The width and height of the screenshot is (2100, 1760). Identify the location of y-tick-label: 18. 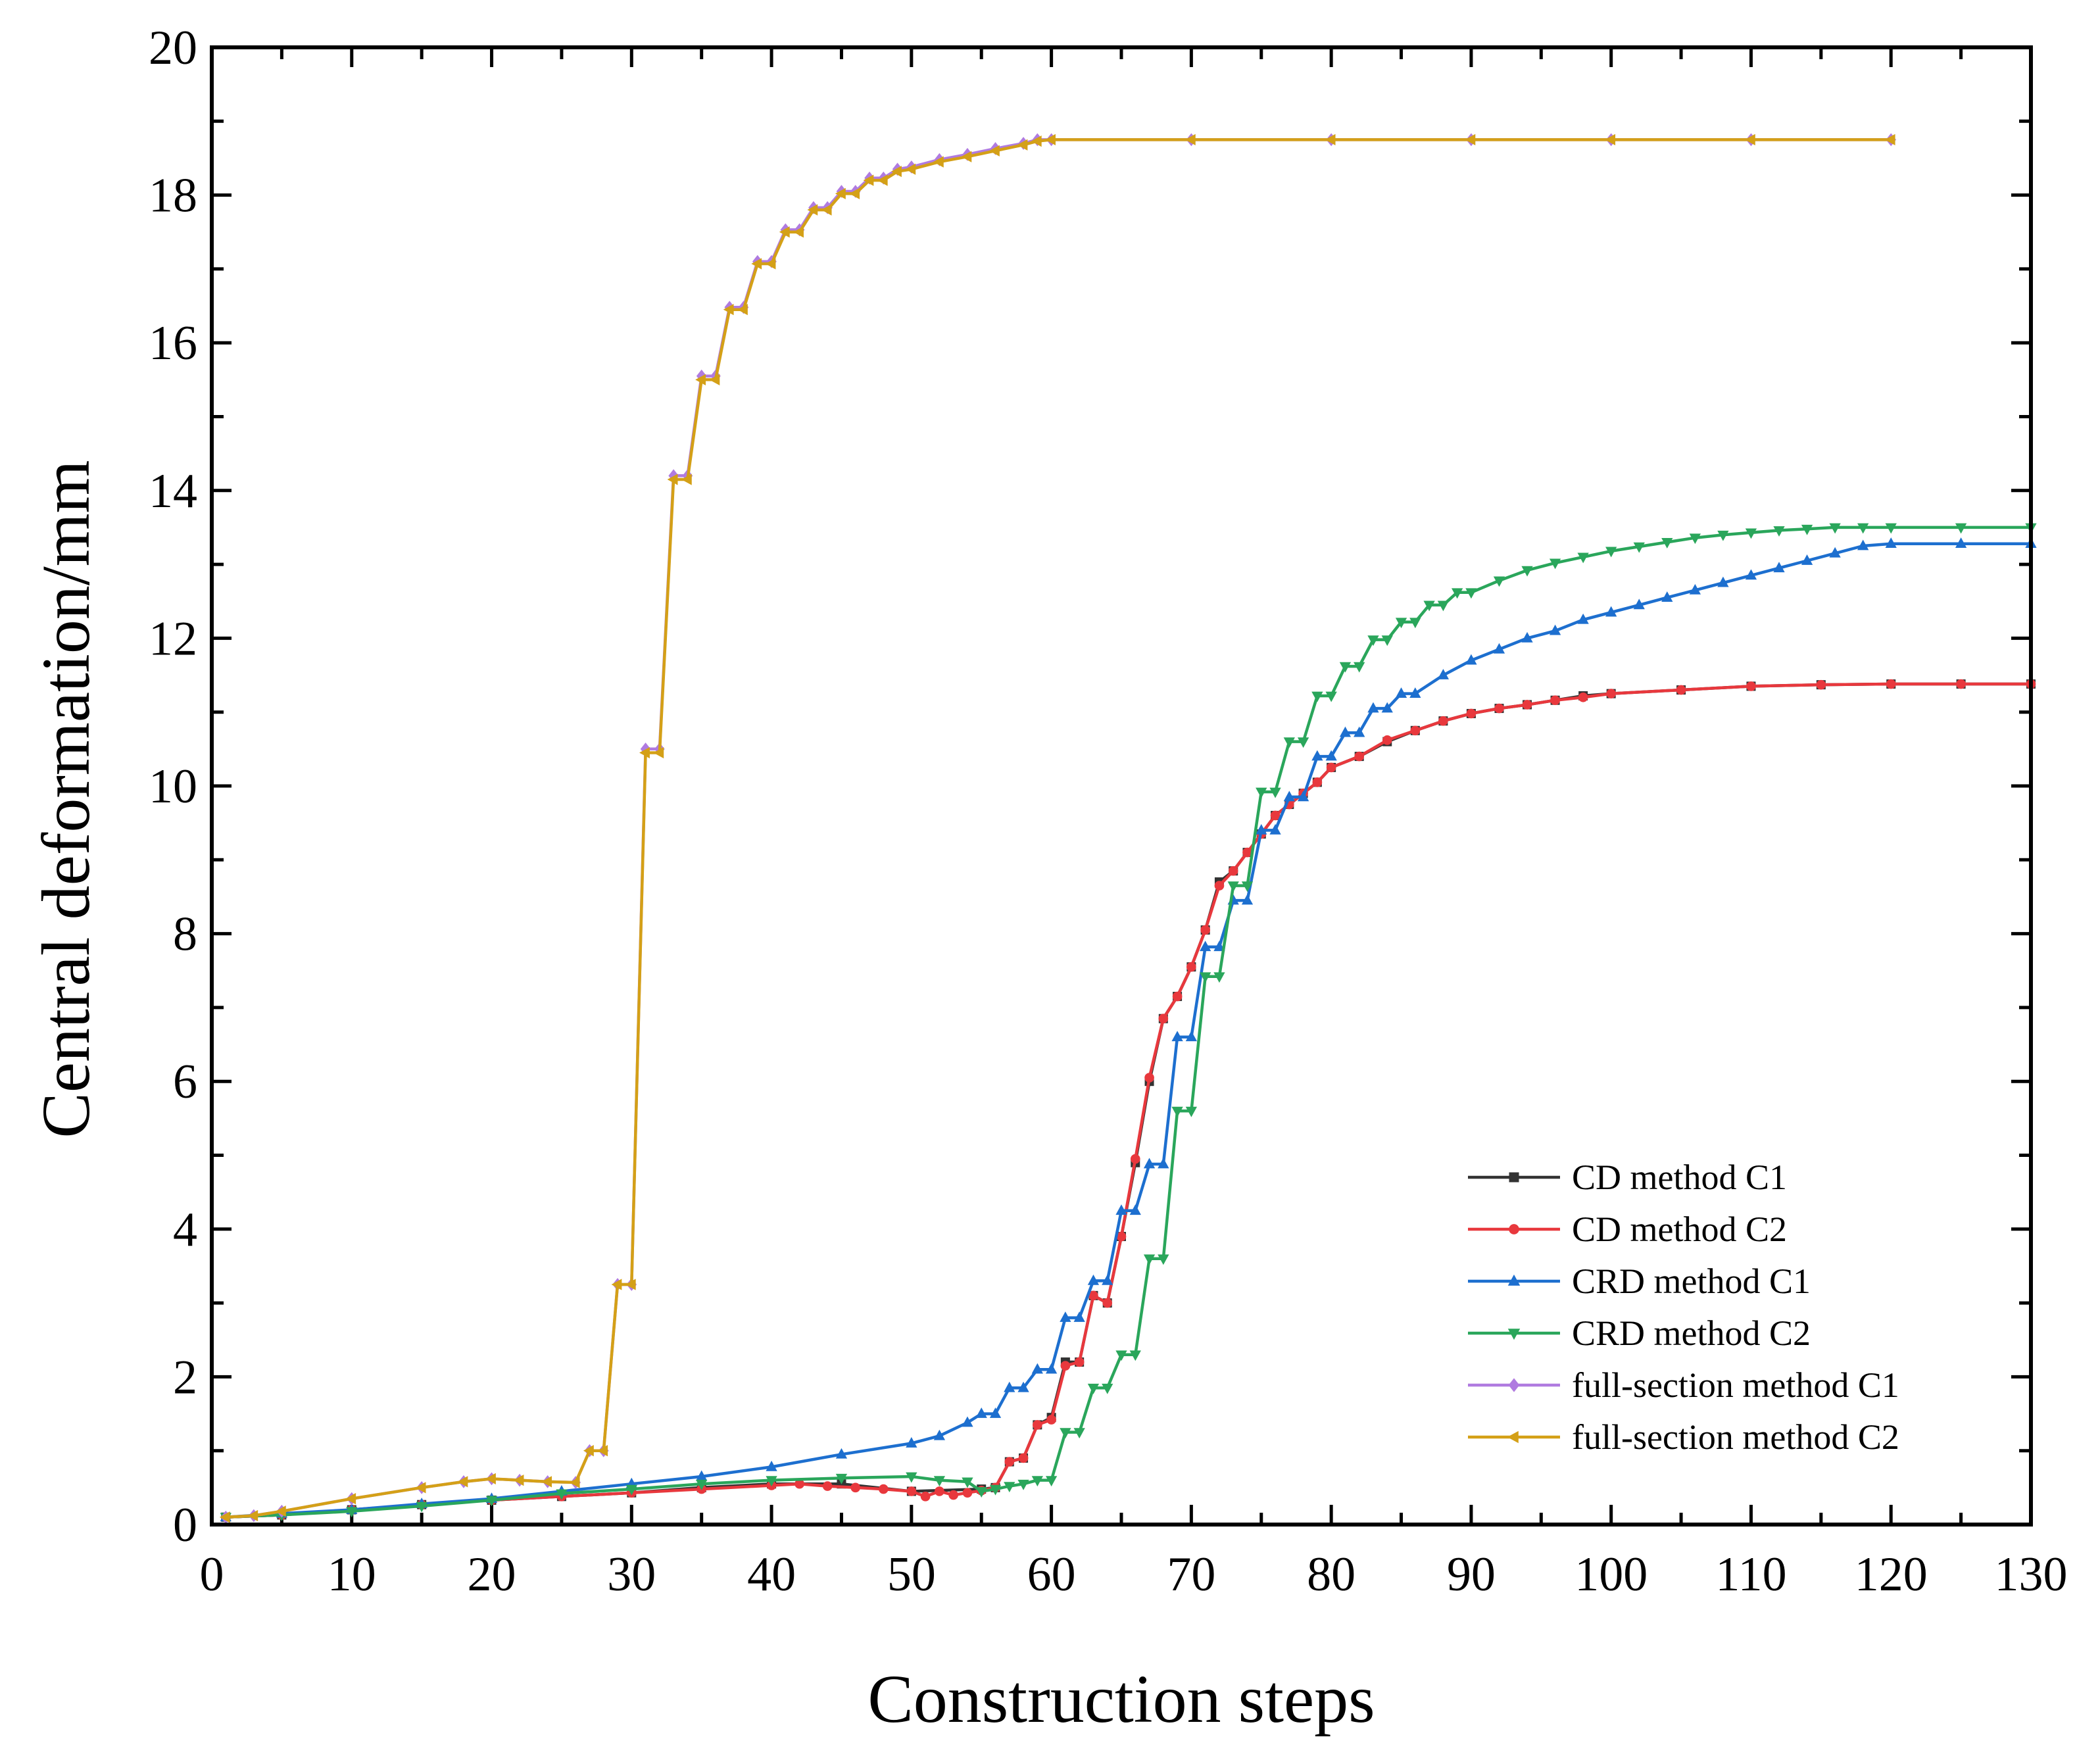
(173, 196).